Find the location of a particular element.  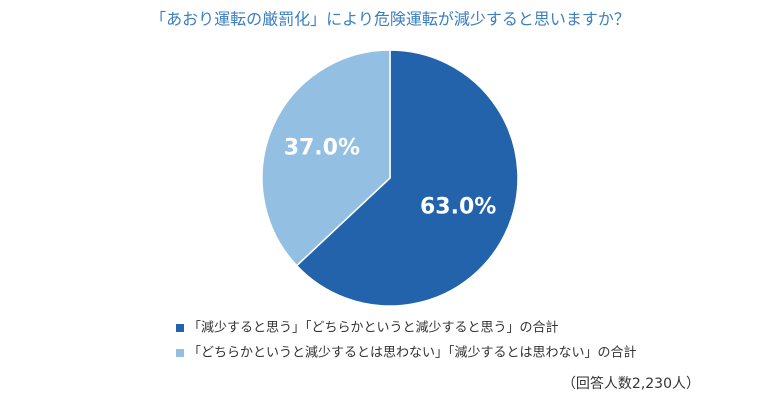

data-label: 37.0% is located at coordinates (322, 148).